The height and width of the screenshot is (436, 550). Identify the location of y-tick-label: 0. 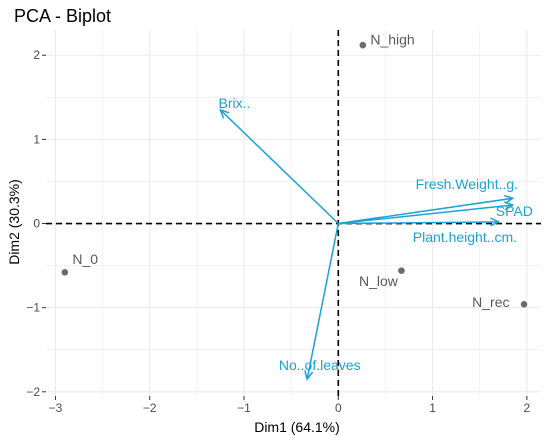
(36, 224).